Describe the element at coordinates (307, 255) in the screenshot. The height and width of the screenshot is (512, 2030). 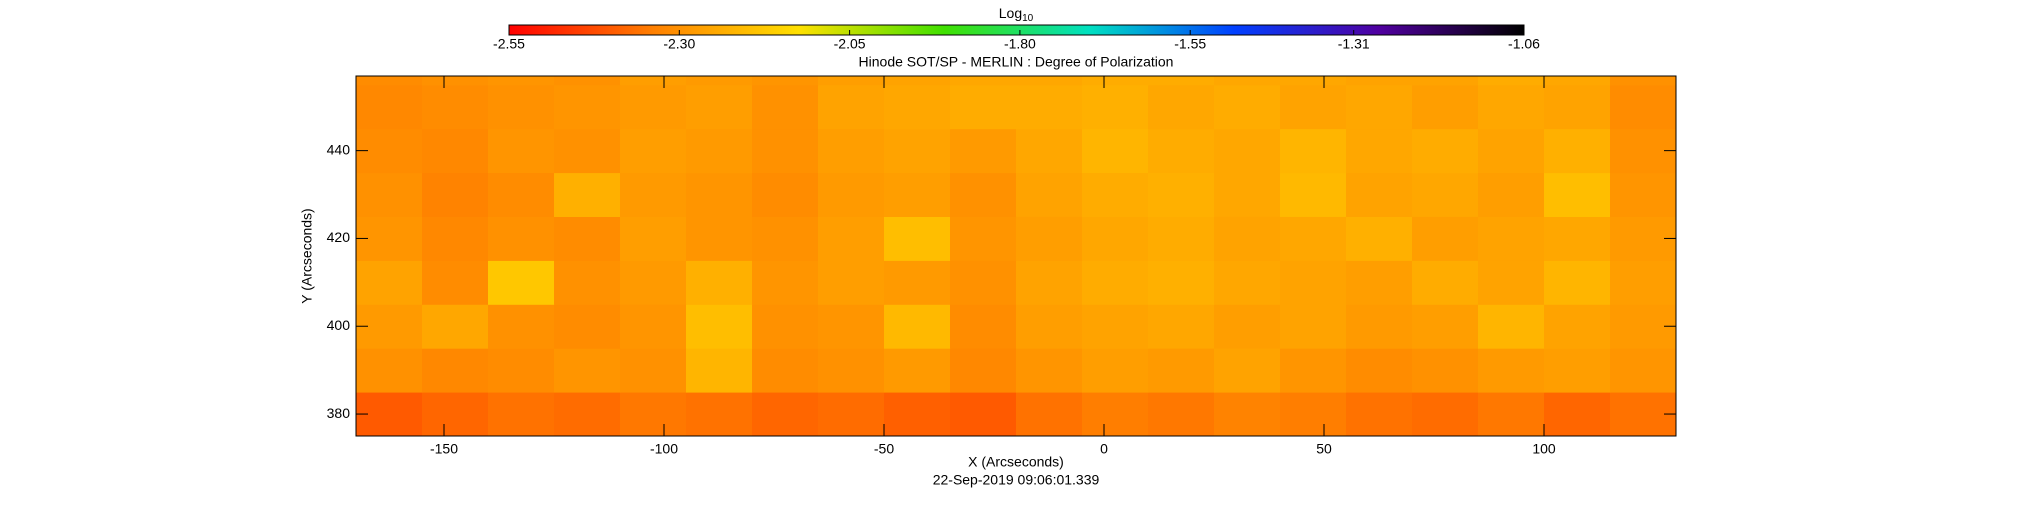
I see `y-axis-label: Y (Arcseconds)` at that location.